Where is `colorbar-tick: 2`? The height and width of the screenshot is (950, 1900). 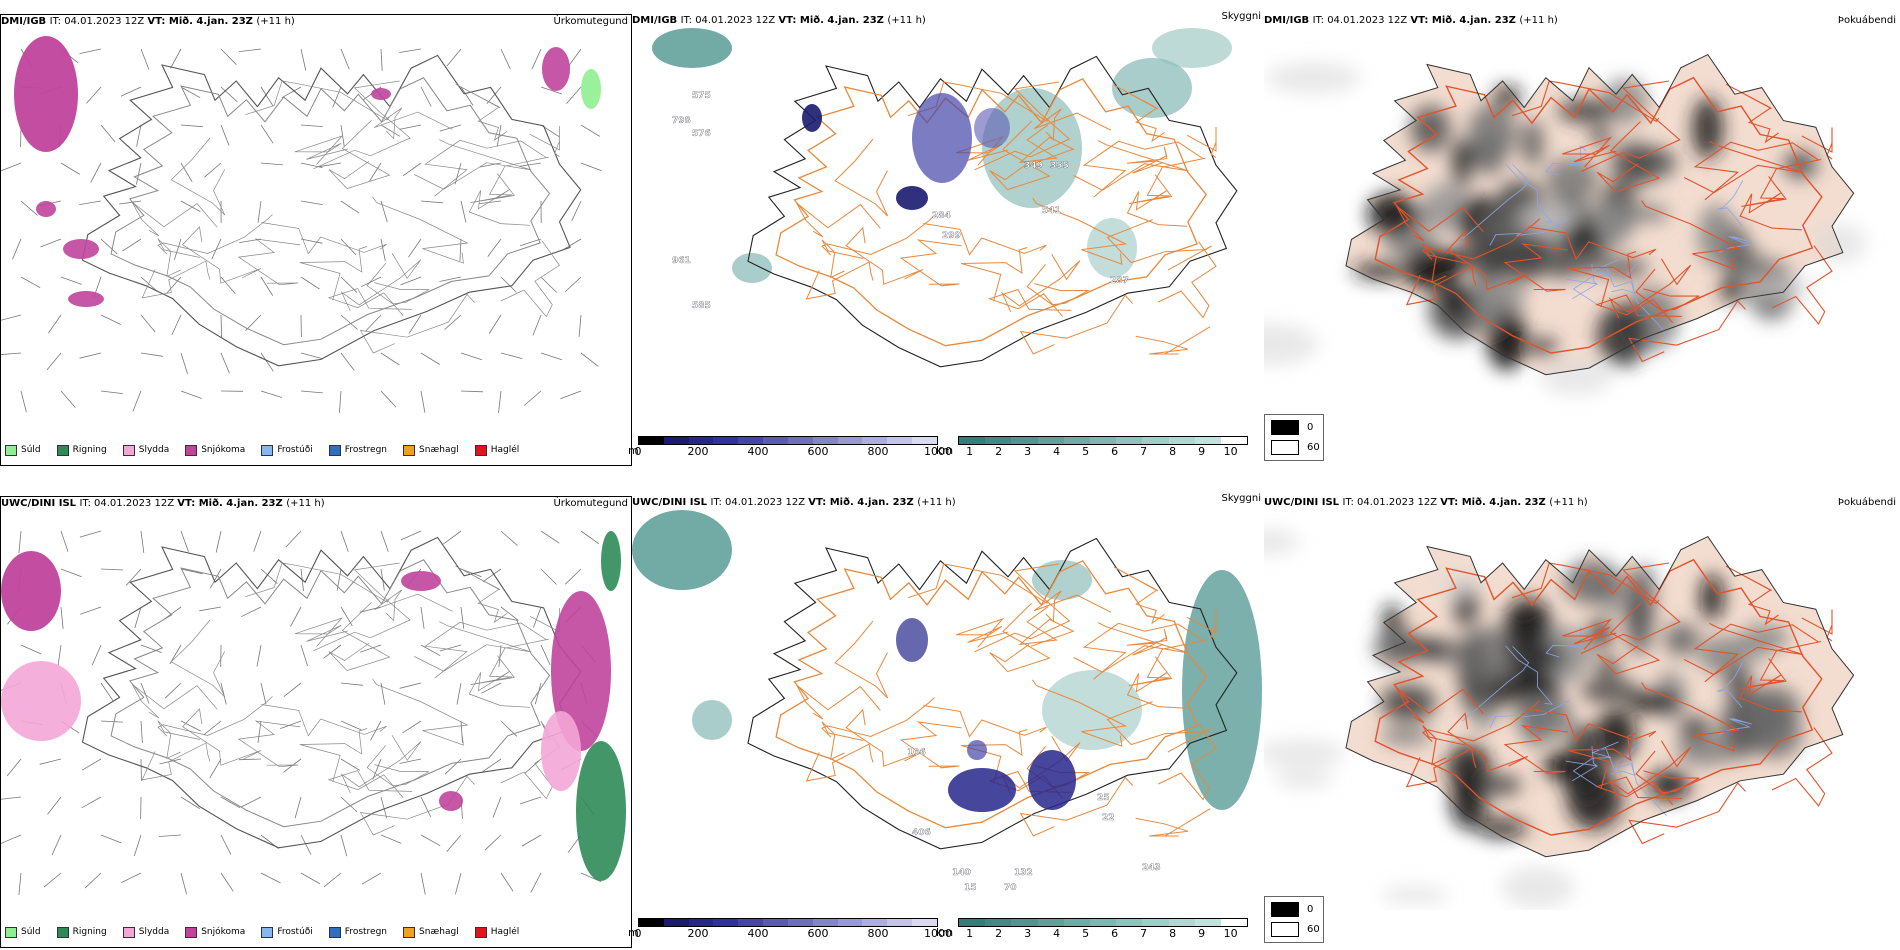
colorbar-tick: 2 is located at coordinates (999, 451).